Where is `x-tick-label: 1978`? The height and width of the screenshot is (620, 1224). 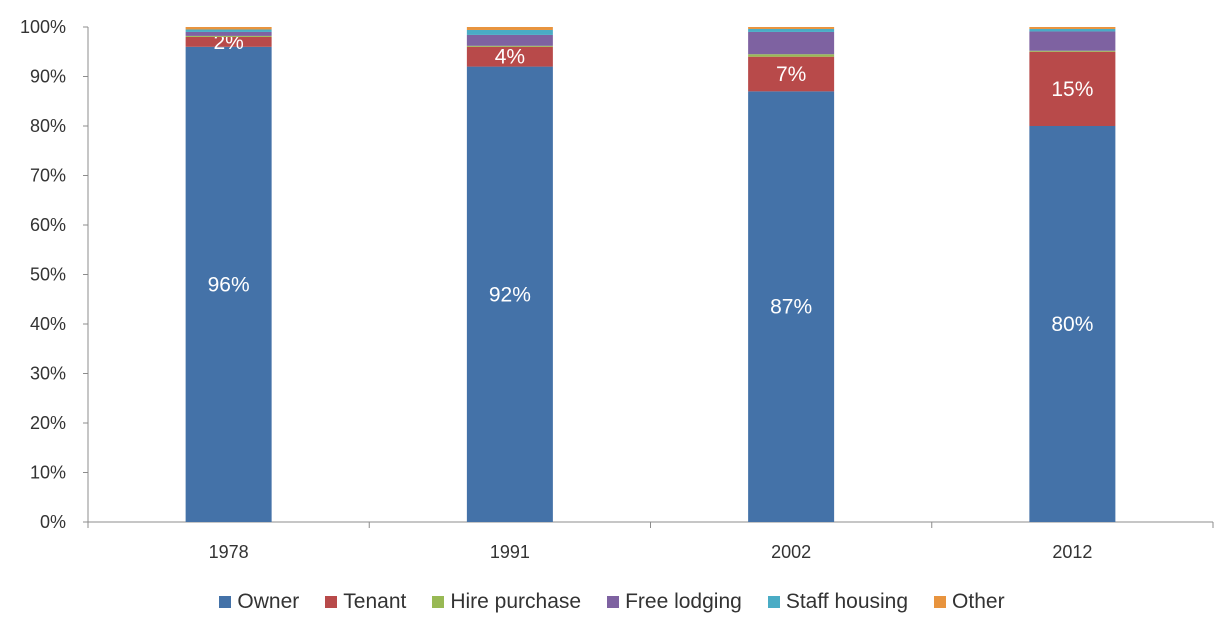
x-tick-label: 1978 is located at coordinates (229, 552).